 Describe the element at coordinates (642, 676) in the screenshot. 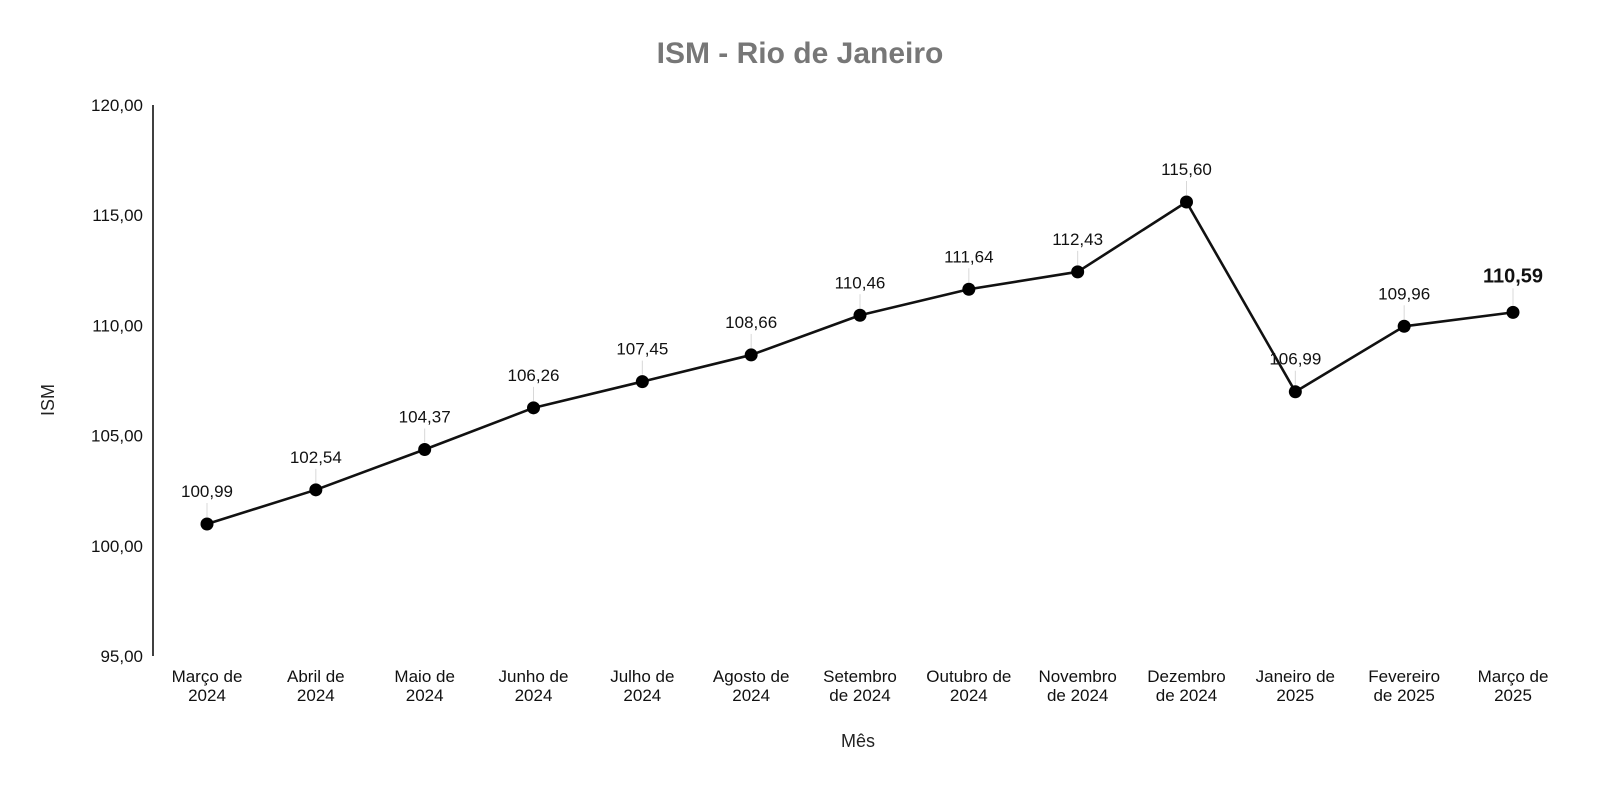

I see `x-tick-label: Julho de` at that location.